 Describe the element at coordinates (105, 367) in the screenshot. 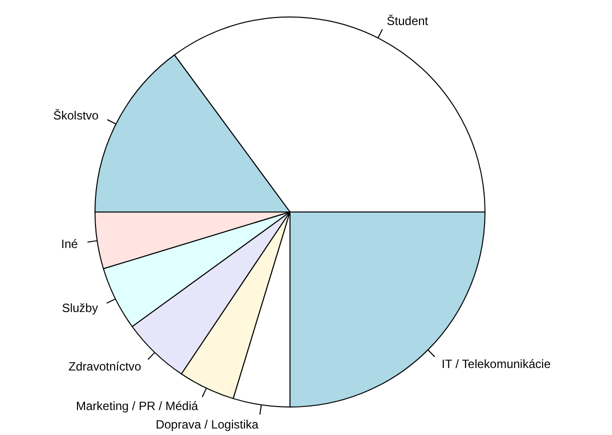

I see `slice-label: Zdravotníctvo` at that location.